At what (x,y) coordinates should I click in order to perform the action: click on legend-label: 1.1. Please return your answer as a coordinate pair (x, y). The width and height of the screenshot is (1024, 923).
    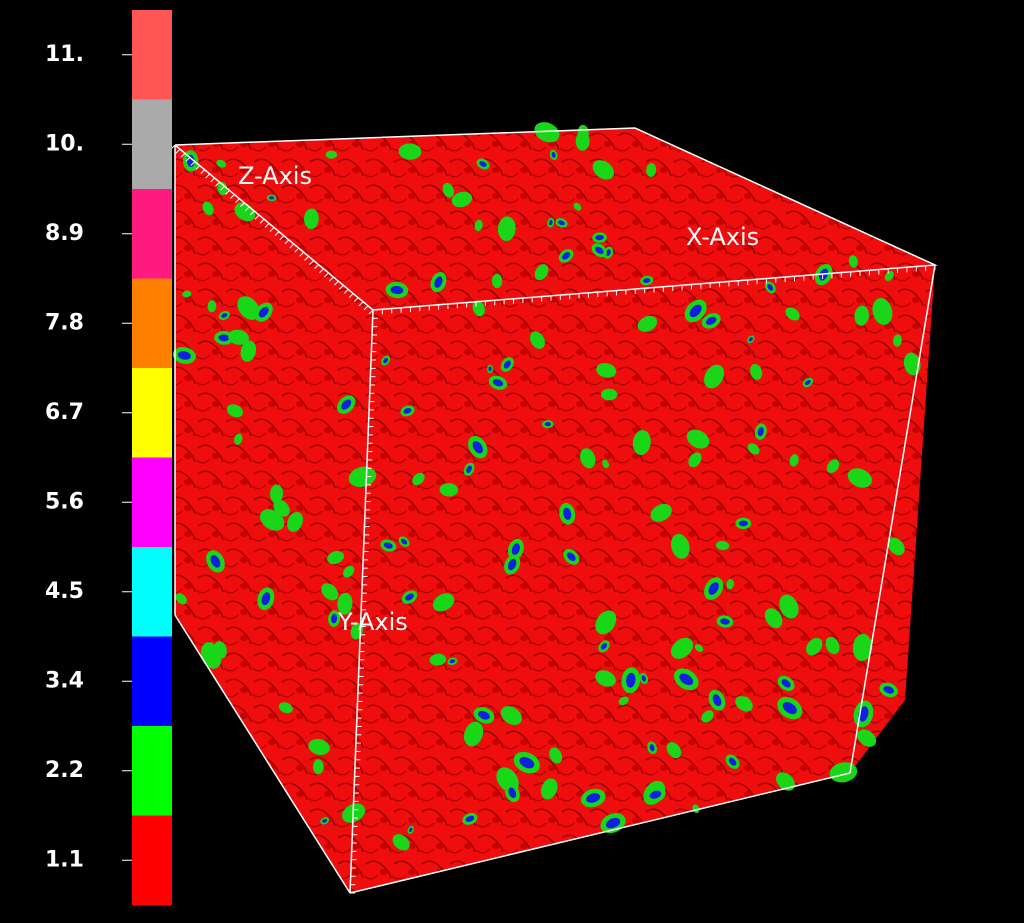
    Looking at the image, I should click on (64, 859).